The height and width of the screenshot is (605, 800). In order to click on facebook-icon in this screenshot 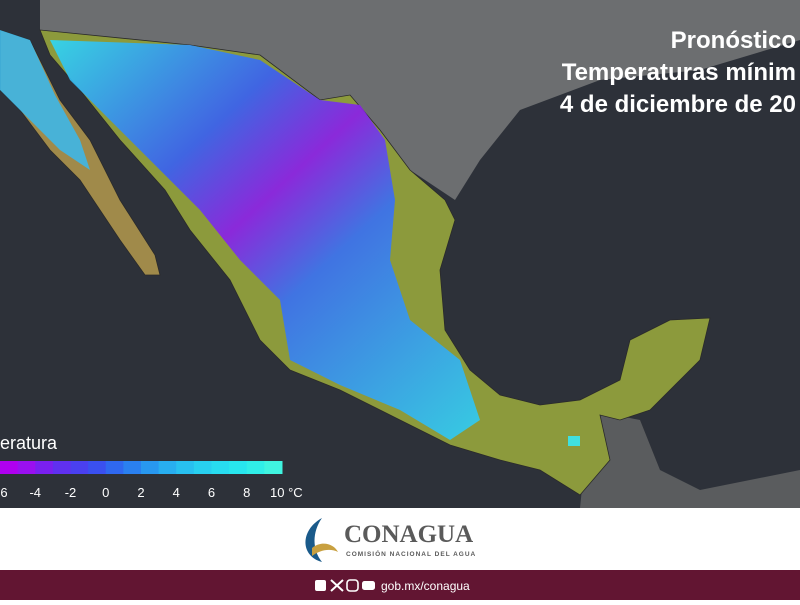, I will do `click(320, 585)`.